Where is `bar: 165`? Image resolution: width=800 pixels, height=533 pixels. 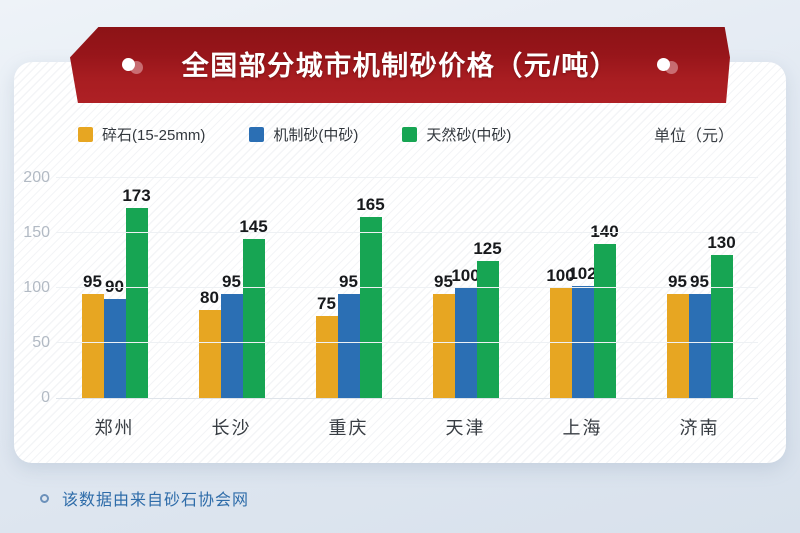
bar: 165 is located at coordinates (370, 296).